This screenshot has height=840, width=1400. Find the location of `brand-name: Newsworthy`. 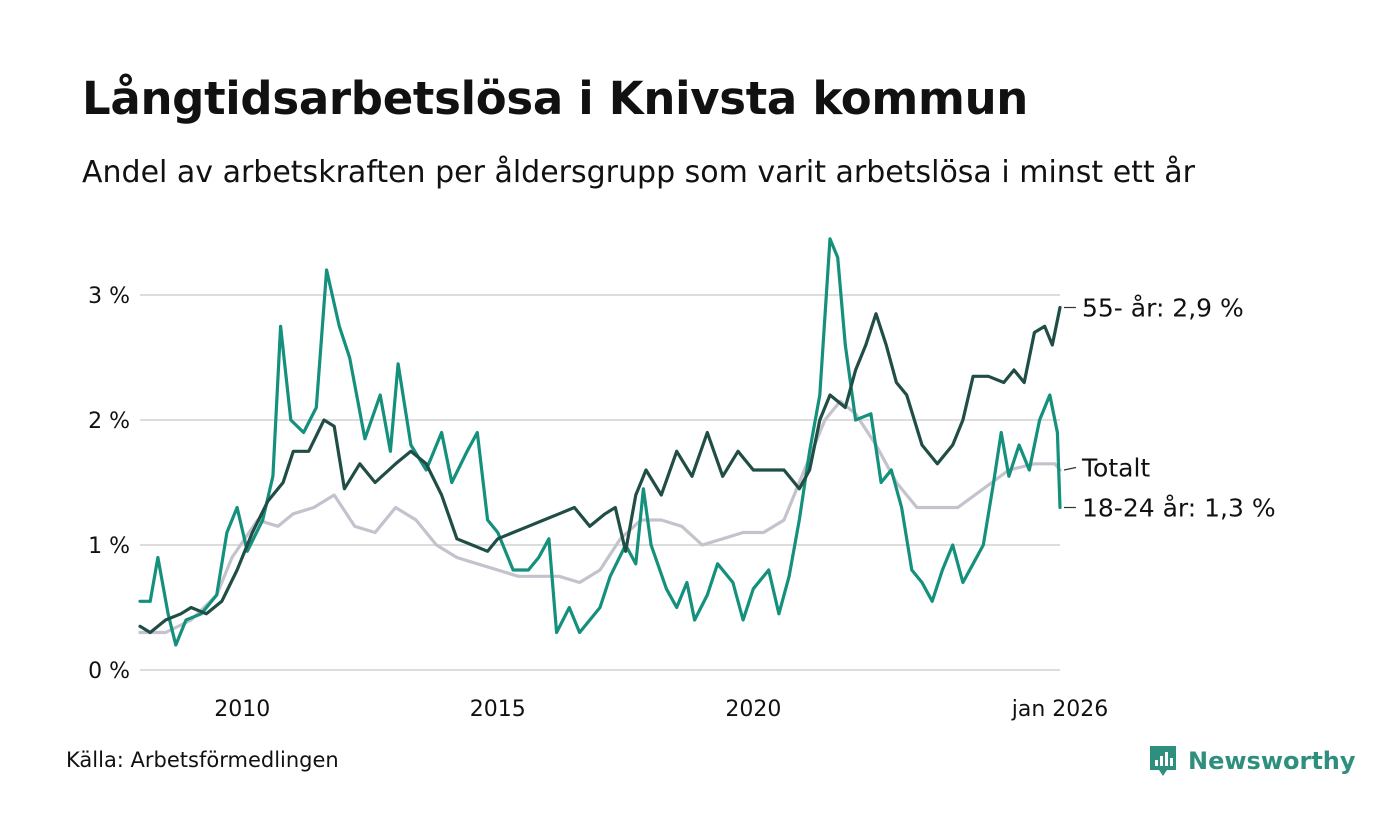

brand-name: Newsworthy is located at coordinates (1272, 761).